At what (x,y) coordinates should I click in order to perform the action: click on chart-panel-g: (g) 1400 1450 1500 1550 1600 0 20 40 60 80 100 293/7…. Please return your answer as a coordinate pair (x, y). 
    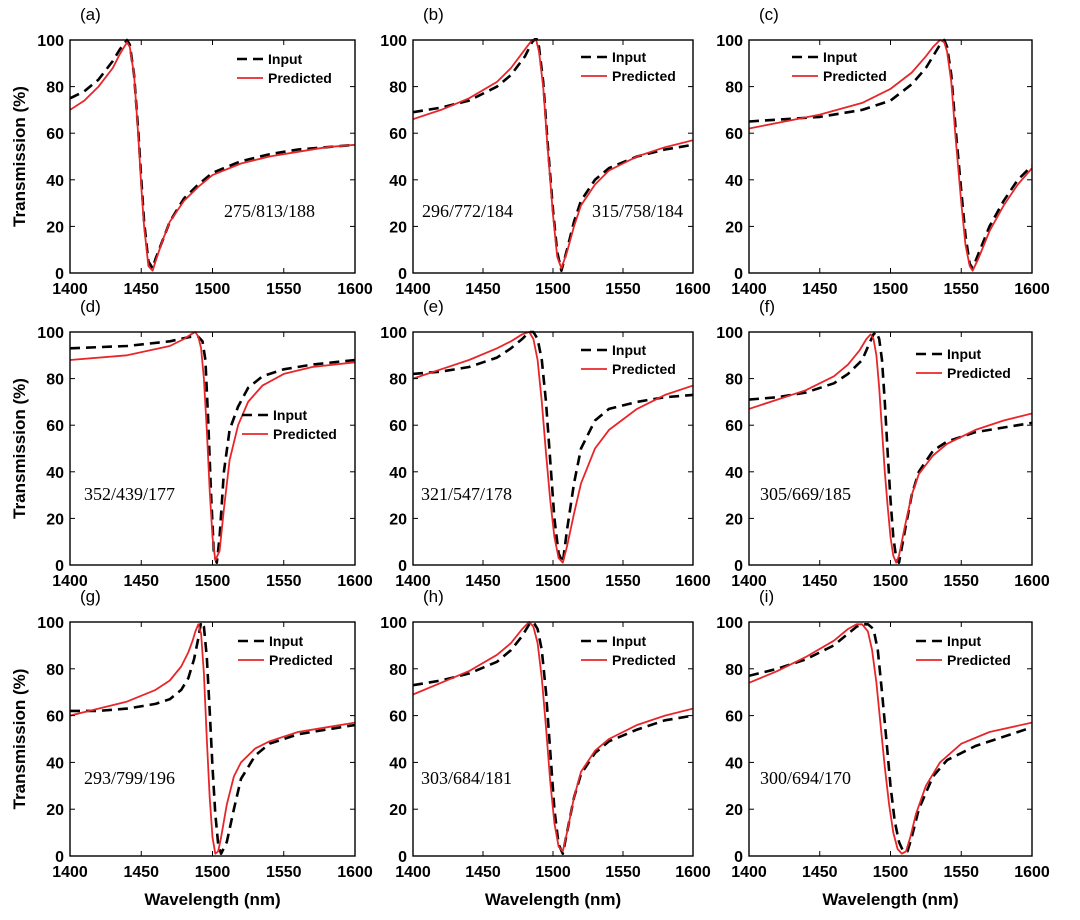
    Looking at the image, I should click on (205, 734).